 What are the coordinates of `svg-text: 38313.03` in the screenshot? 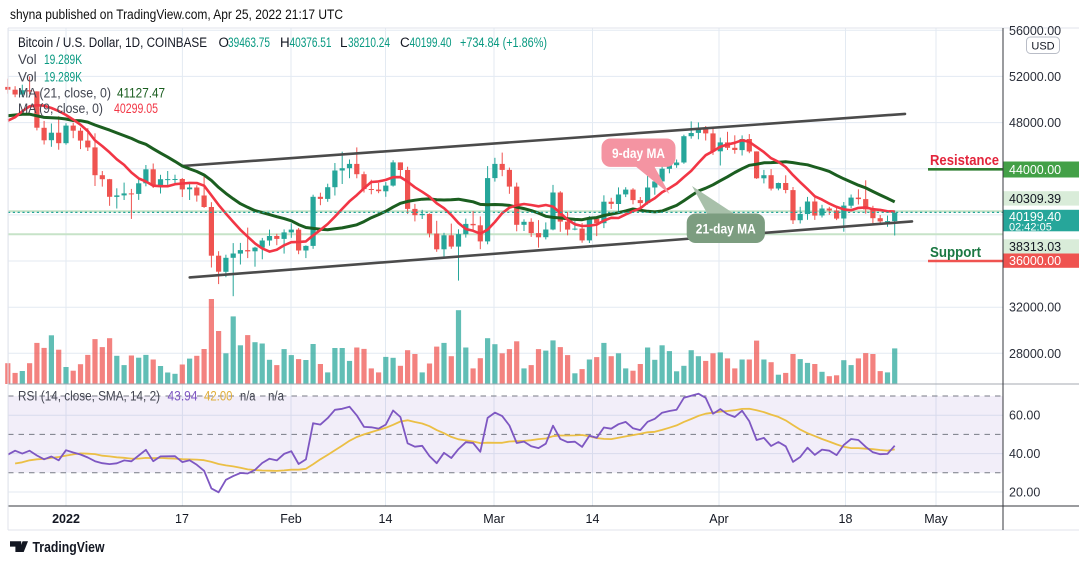 It's located at (1035, 247).